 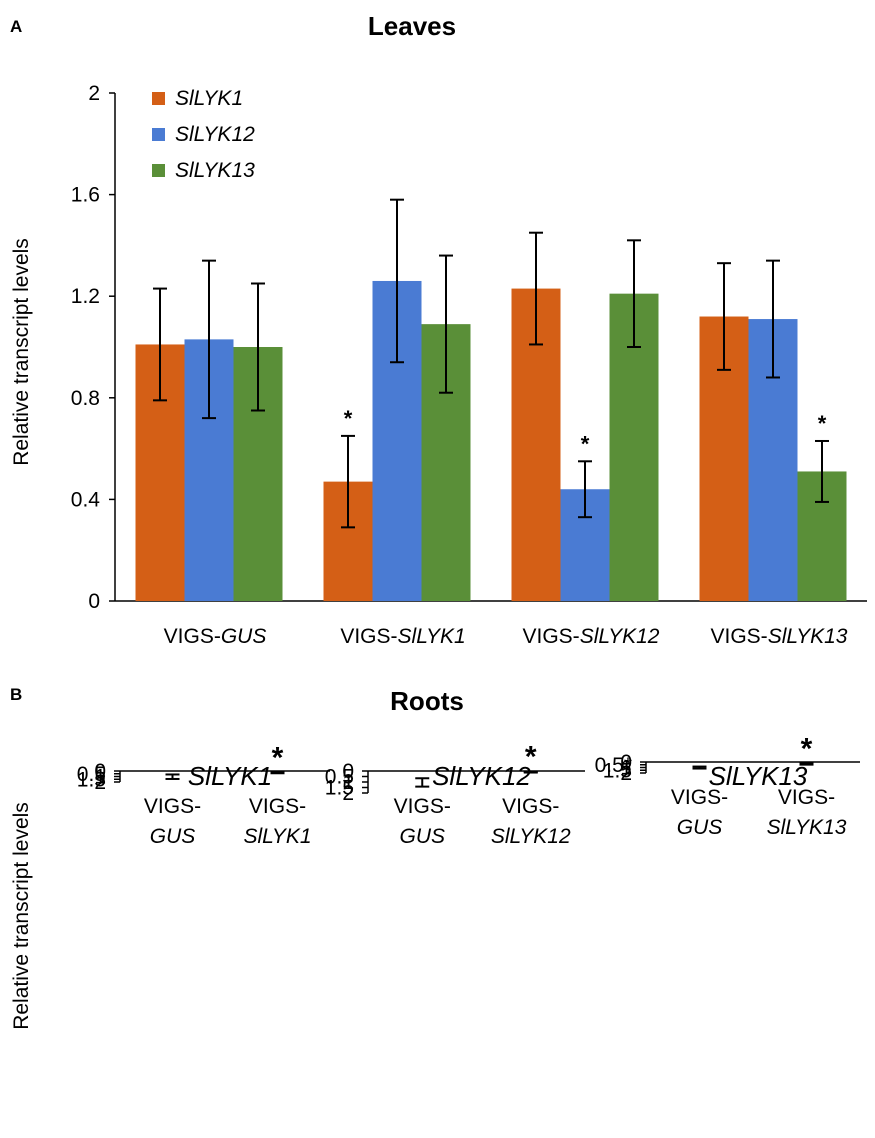 I want to click on x-label-gene: SlLYK13, so click(x=808, y=636).